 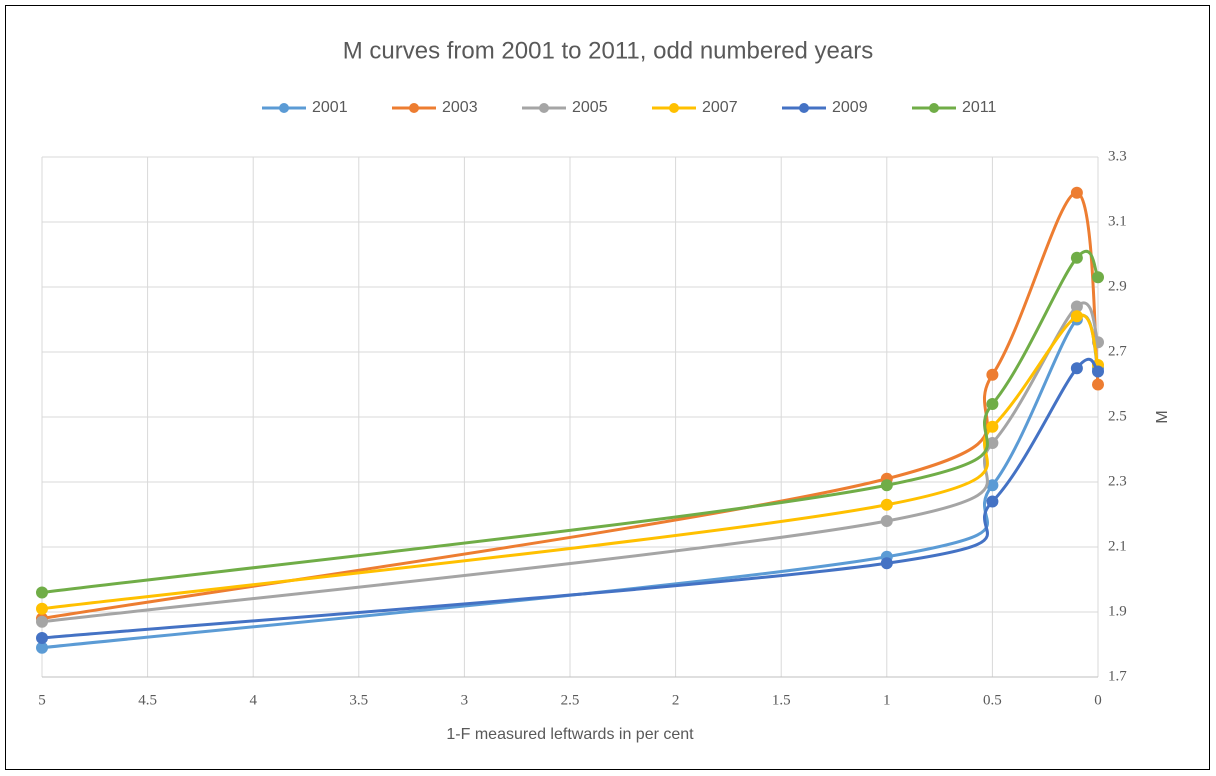 What do you see at coordinates (720, 107) in the screenshot?
I see `legend-label: 2007` at bounding box center [720, 107].